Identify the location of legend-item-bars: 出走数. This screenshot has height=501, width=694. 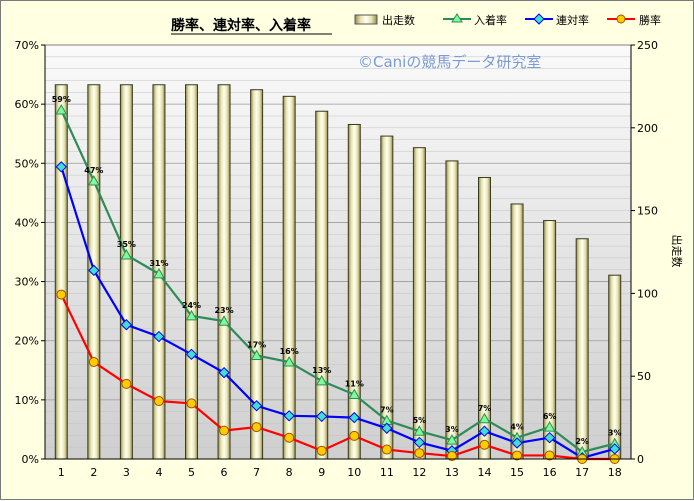
(384, 20).